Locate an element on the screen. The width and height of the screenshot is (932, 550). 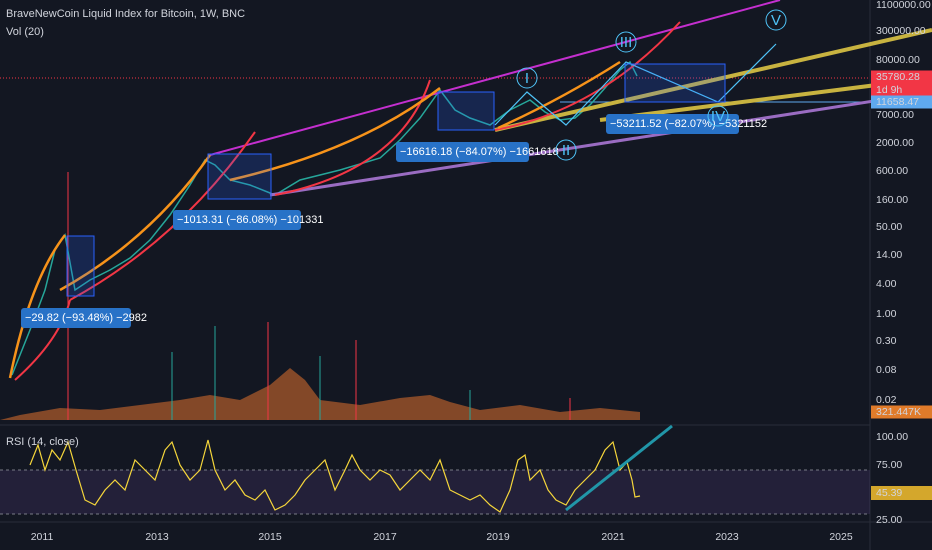
price-badge-text: 35780.28 is located at coordinates (898, 77).